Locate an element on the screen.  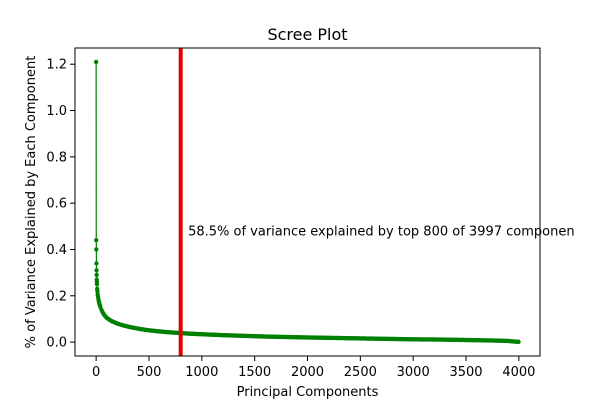
chart-title: Scree Plot is located at coordinates (307, 34).